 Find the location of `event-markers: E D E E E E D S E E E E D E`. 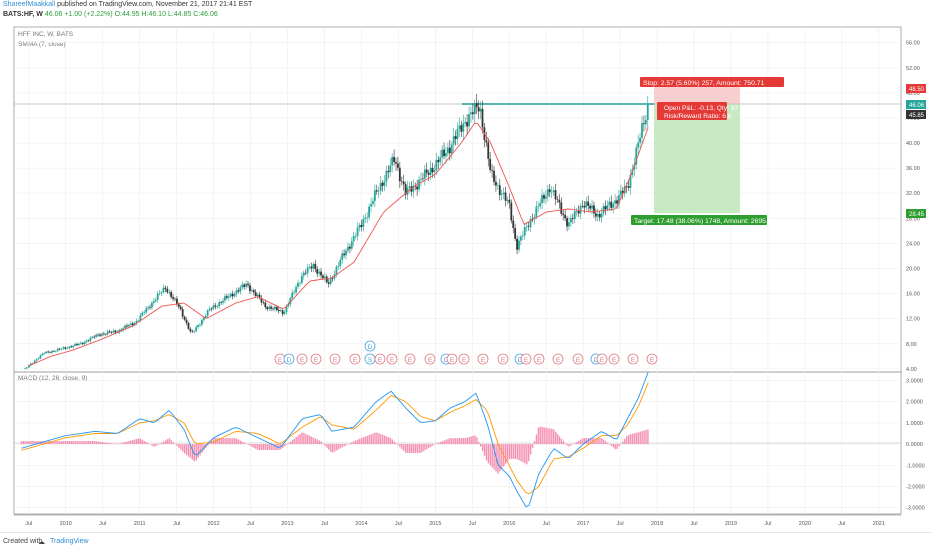

event-markers: E D E E E E D S E E E E D E is located at coordinates (466, 352).